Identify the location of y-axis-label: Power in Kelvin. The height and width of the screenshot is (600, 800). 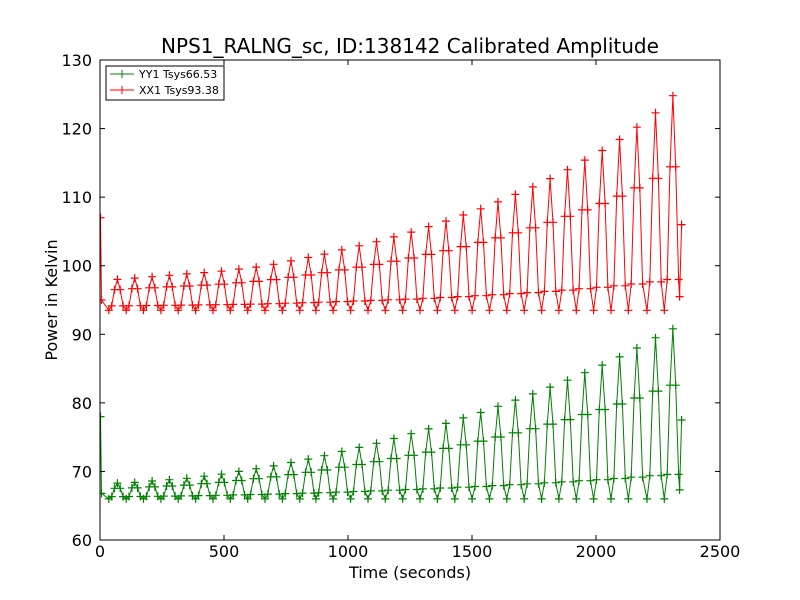
(51, 299).